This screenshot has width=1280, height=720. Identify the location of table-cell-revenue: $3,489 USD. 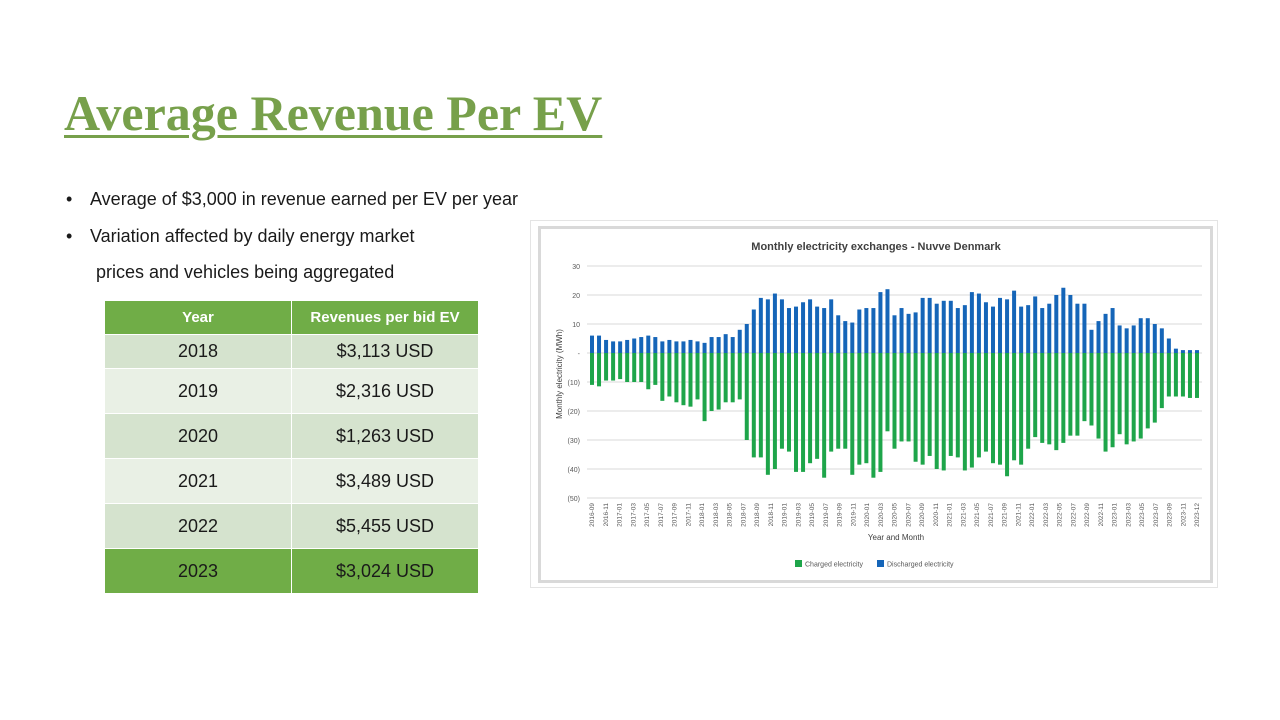
(385, 481).